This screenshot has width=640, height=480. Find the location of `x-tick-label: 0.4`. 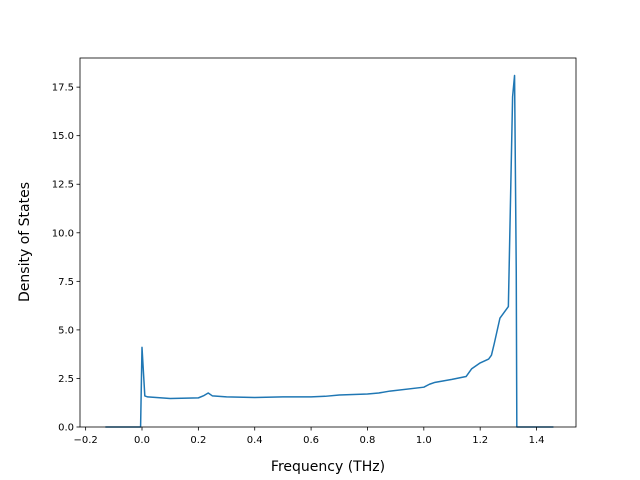

x-tick-label: 0.4 is located at coordinates (255, 440).